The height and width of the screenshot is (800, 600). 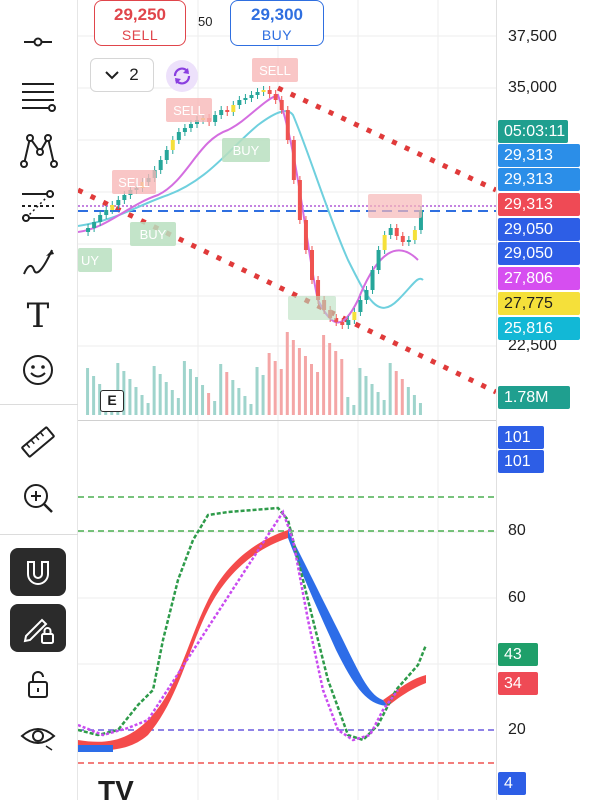 What do you see at coordinates (122, 75) in the screenshot?
I see `interval-selector: 2` at bounding box center [122, 75].